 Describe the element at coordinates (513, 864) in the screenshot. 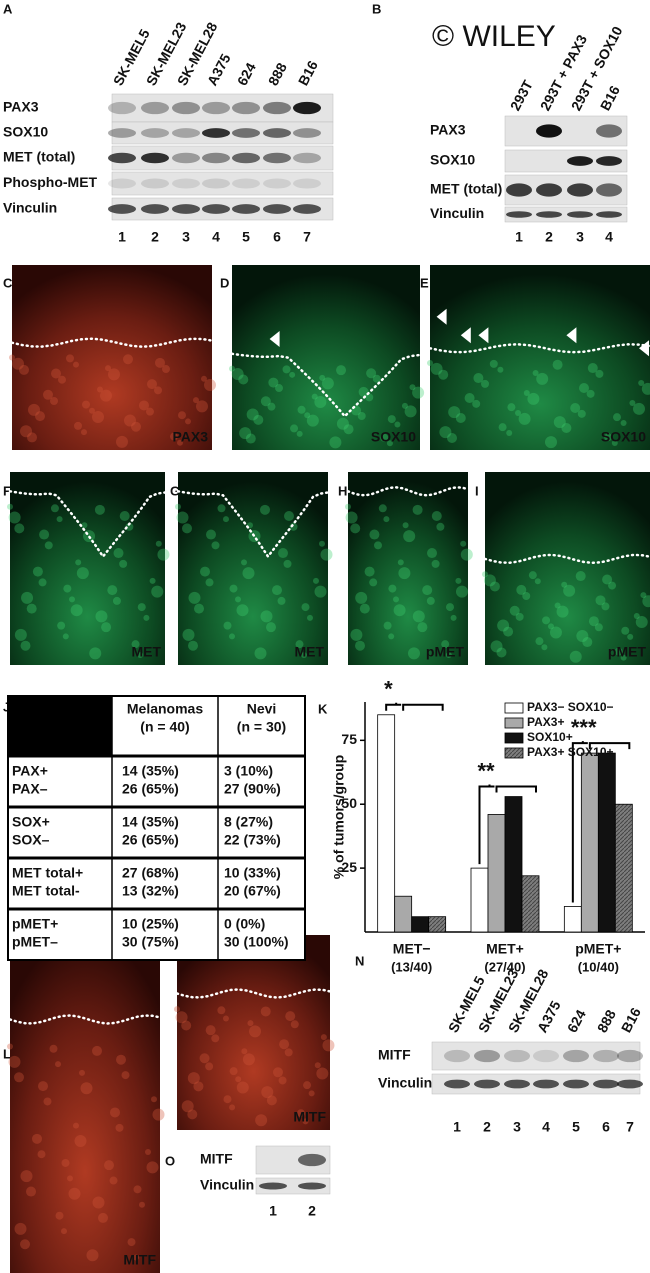

I see `bar` at that location.